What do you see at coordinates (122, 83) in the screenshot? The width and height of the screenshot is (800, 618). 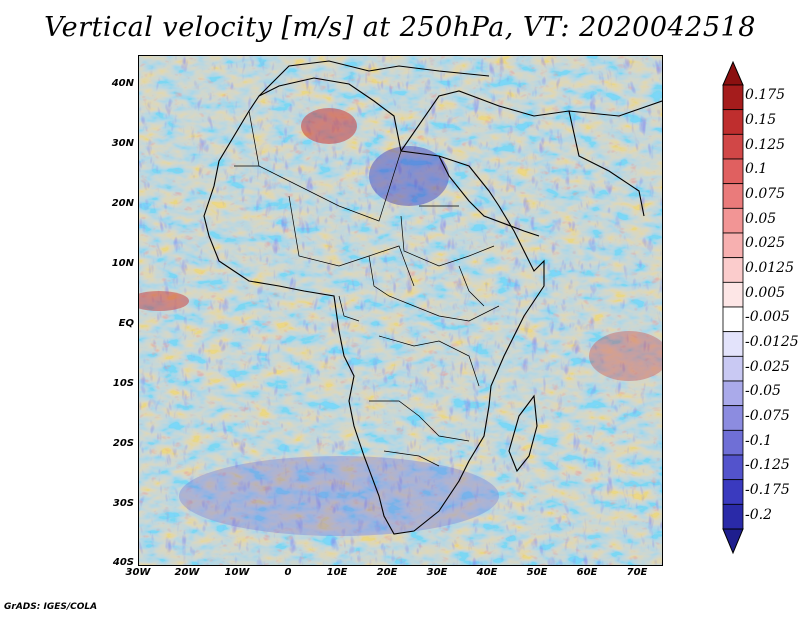 I see `lat-label-40n: 40N` at bounding box center [122, 83].